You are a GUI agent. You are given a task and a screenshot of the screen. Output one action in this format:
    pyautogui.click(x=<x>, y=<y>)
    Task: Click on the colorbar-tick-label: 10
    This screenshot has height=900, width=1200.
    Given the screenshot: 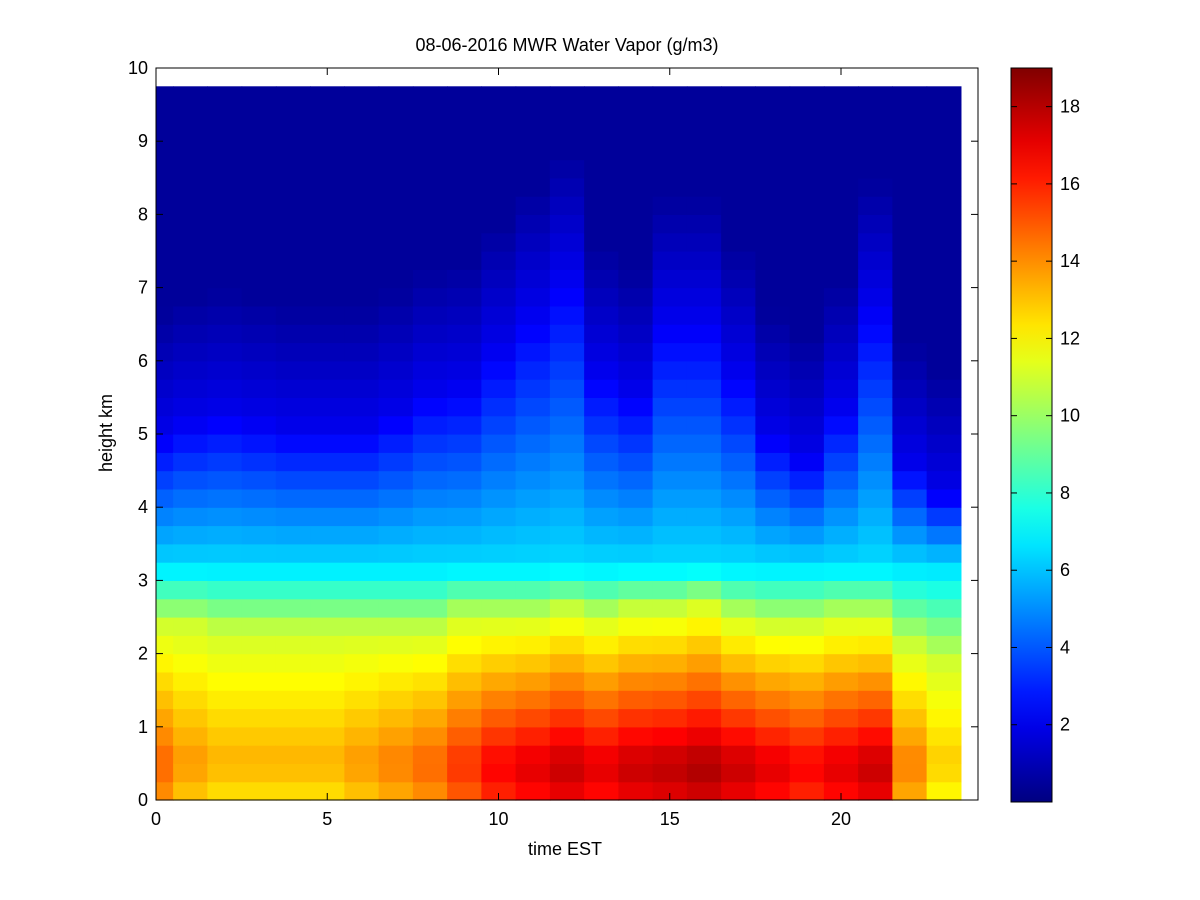 What is the action you would take?
    pyautogui.click(x=1070, y=416)
    